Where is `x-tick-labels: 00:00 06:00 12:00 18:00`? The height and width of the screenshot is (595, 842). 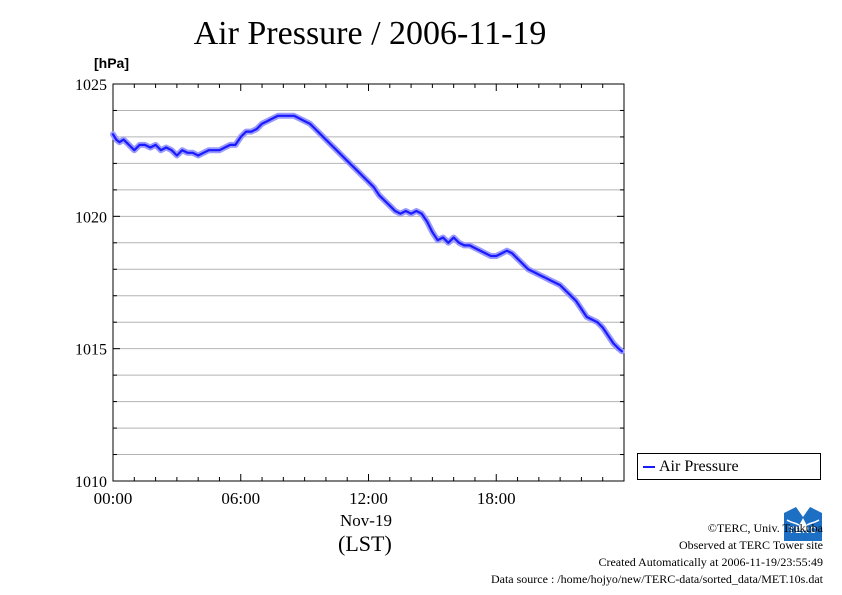
x-tick-labels: 00:00 06:00 12:00 18:00 is located at coordinates (305, 498).